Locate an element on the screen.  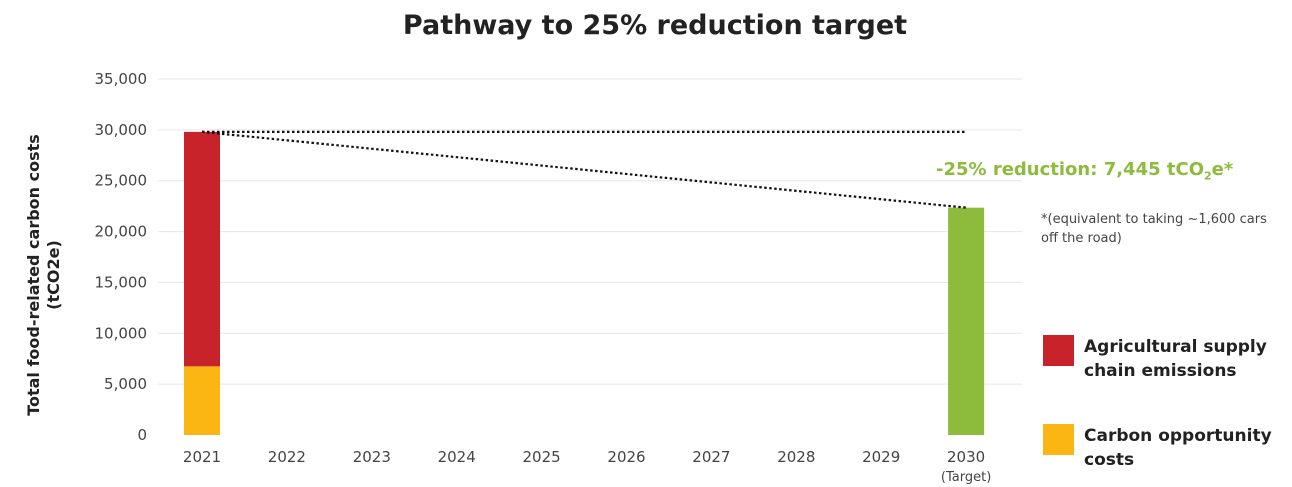
legend-swatch-agricultural is located at coordinates (1058, 350).